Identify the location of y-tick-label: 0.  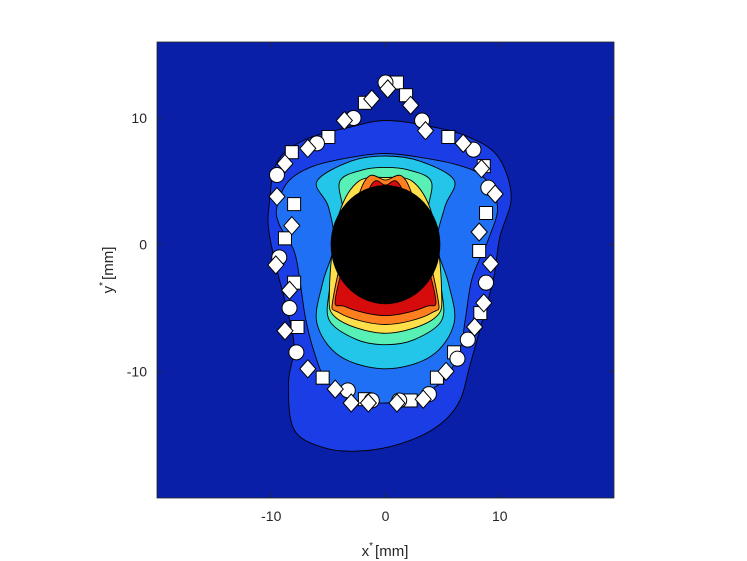
(143, 245).